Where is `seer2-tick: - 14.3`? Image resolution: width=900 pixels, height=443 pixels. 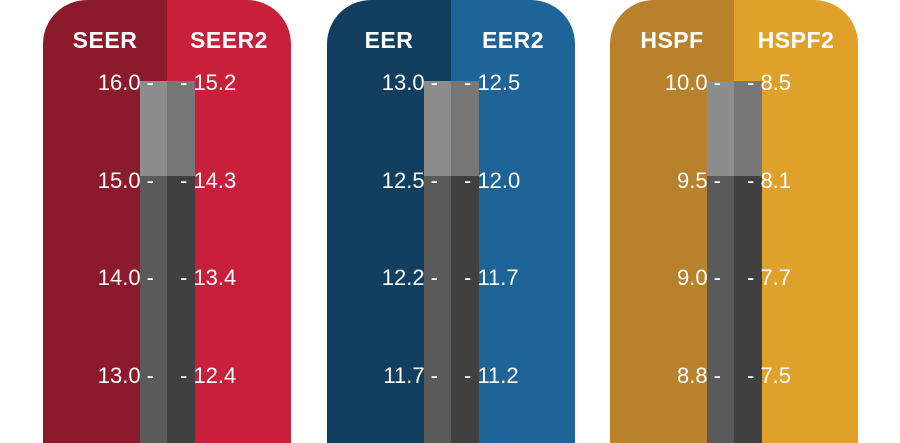
seer2-tick: - 14.3 is located at coordinates (208, 180).